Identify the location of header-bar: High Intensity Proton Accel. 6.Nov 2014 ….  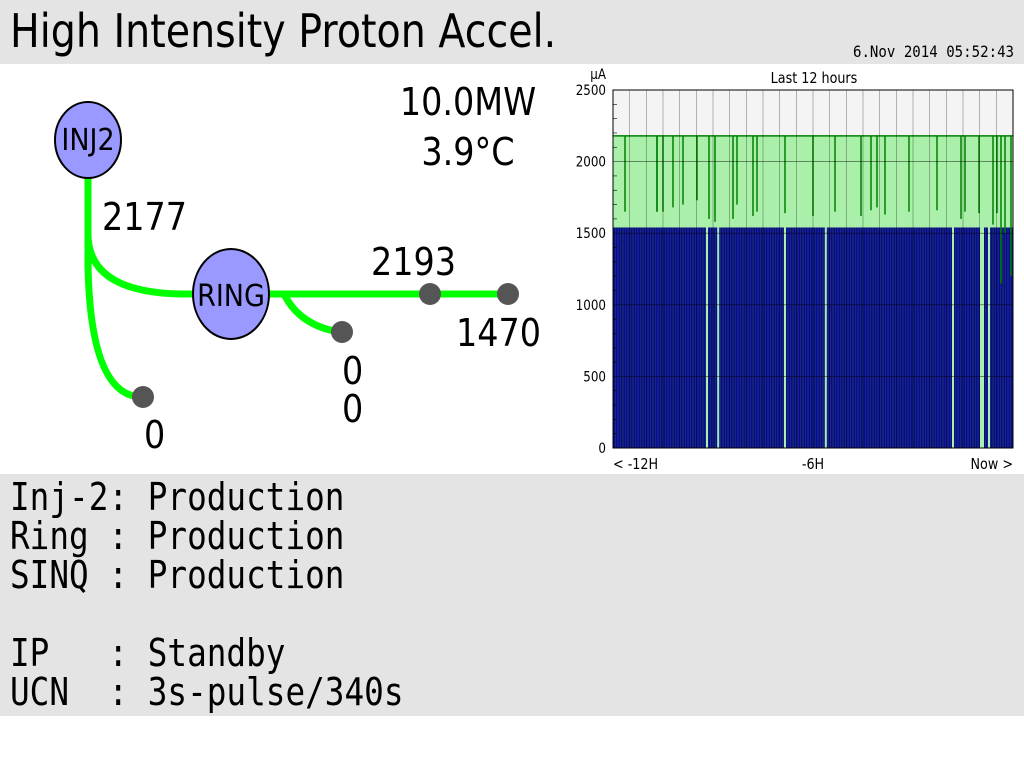
(512, 32).